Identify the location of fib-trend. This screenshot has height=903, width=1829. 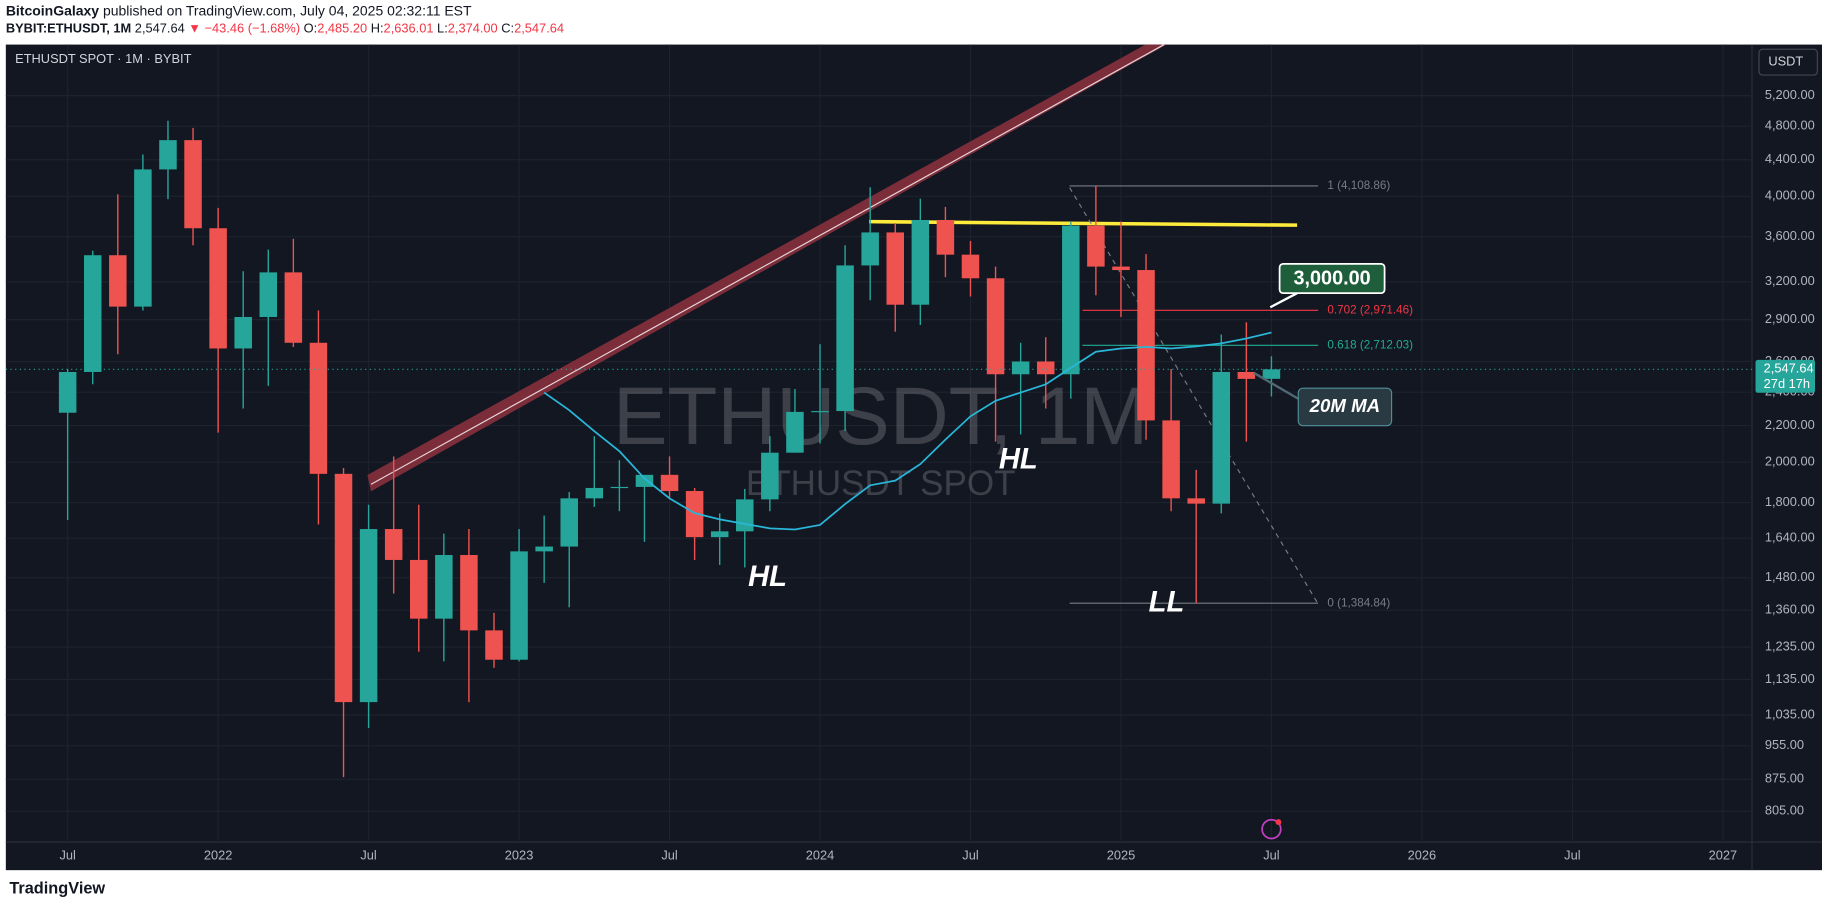
(1194, 396).